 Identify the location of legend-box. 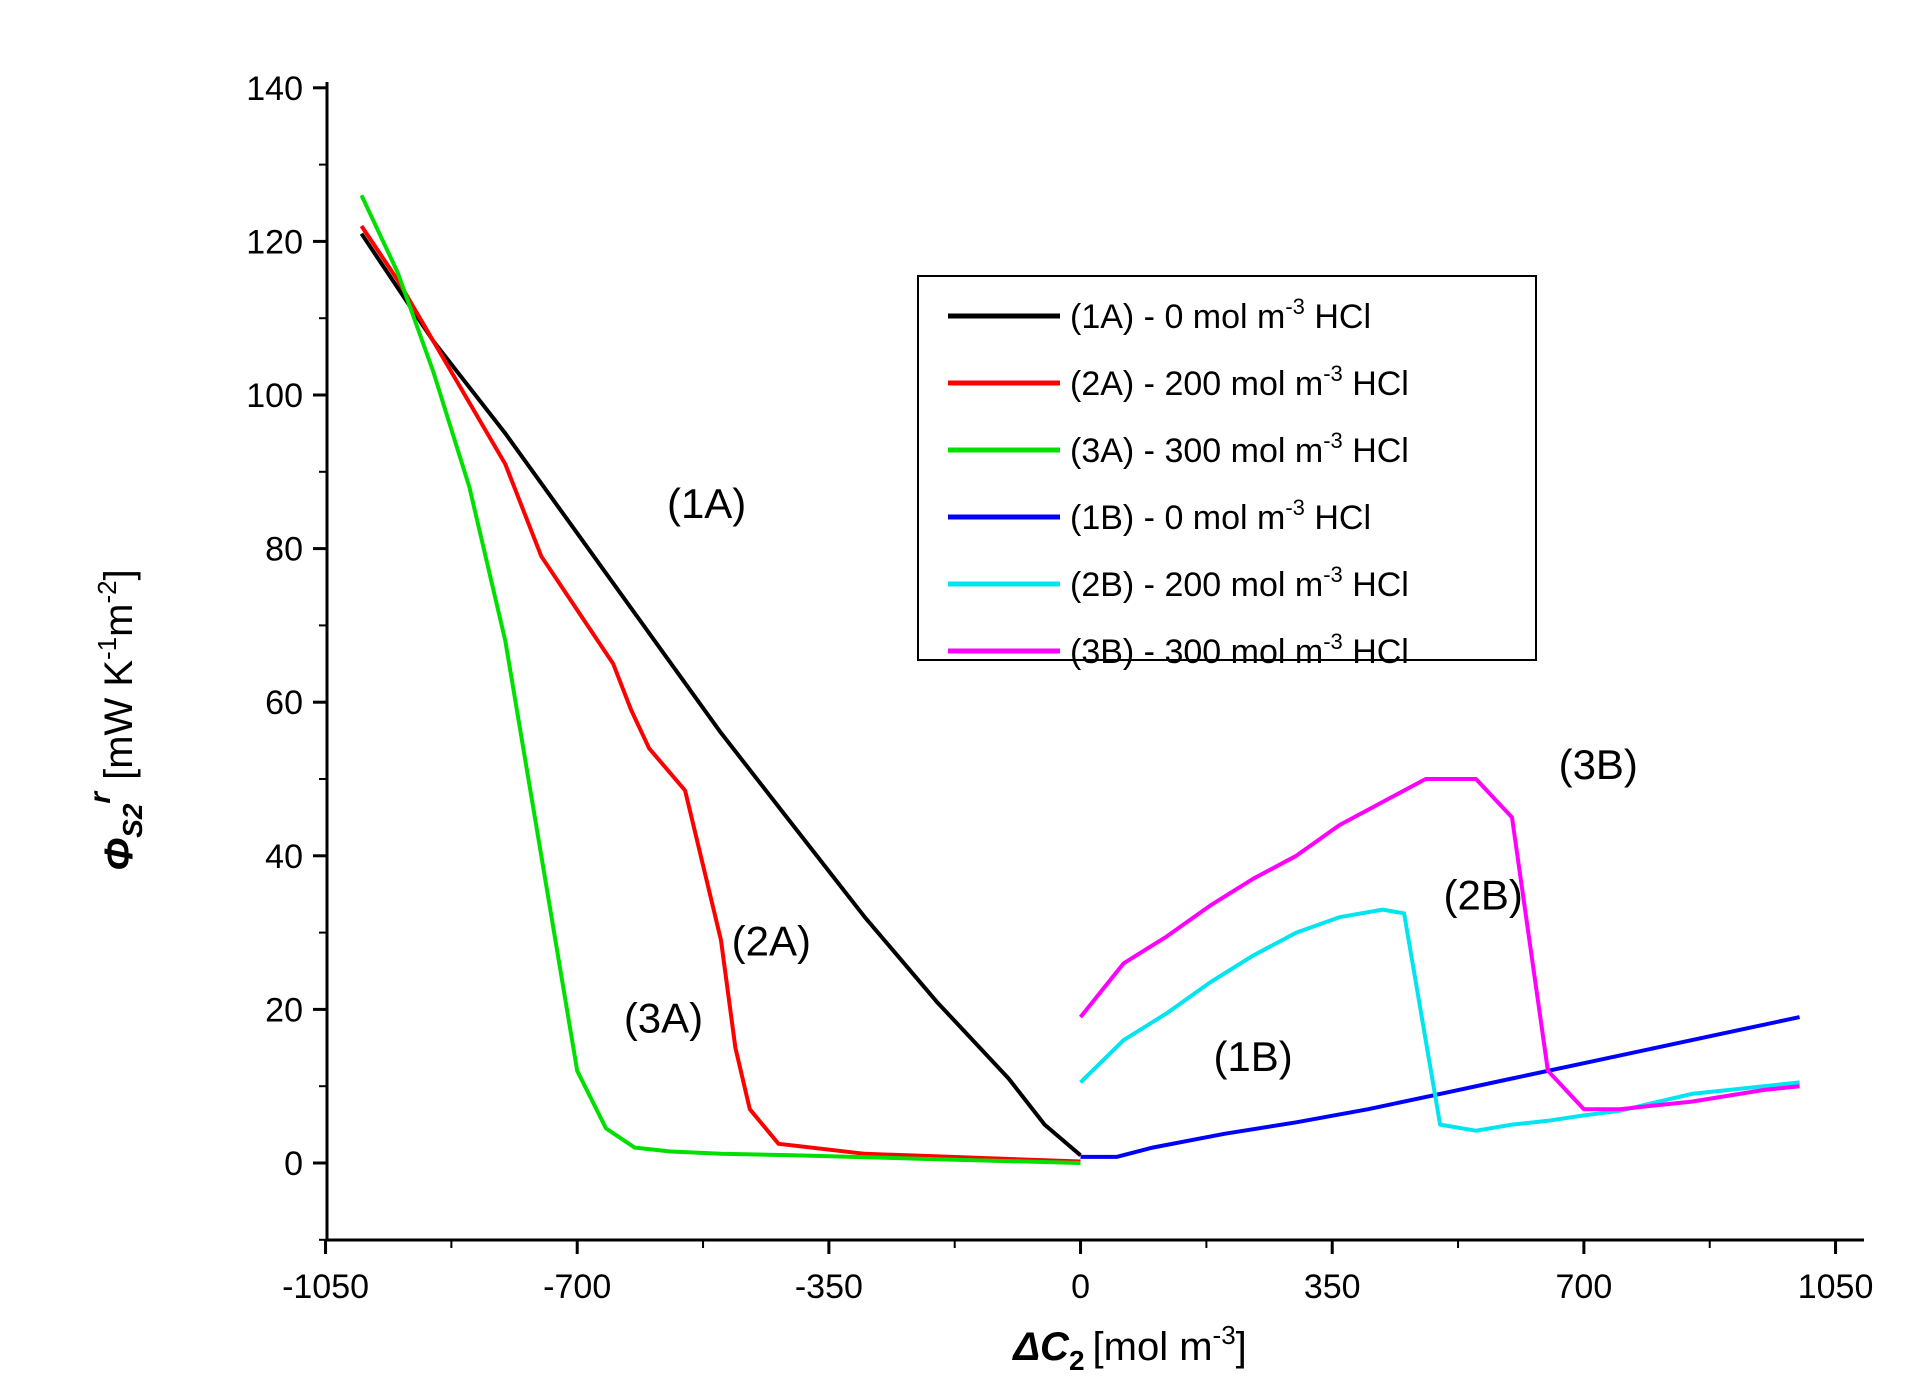
(1227, 468).